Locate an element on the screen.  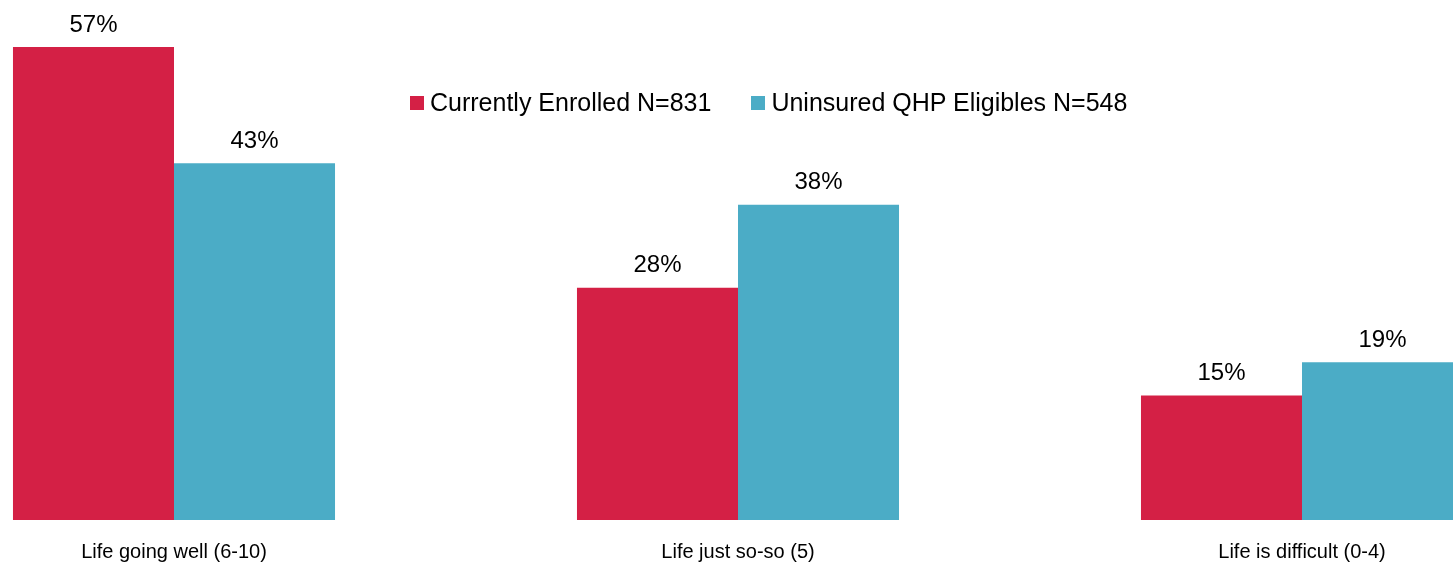
data-label: 43% is located at coordinates (254, 139).